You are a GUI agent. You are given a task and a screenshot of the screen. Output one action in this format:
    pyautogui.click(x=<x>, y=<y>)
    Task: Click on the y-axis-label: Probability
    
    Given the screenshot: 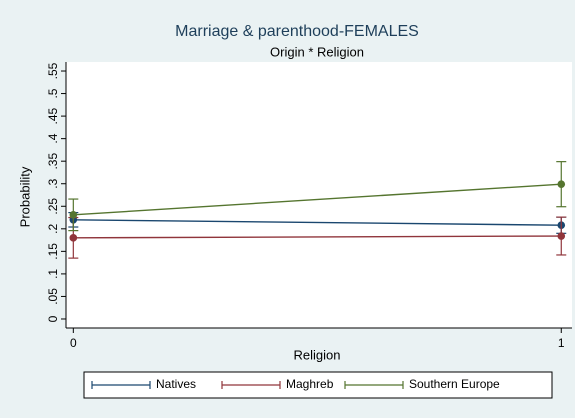 What is the action you would take?
    pyautogui.click(x=24, y=196)
    